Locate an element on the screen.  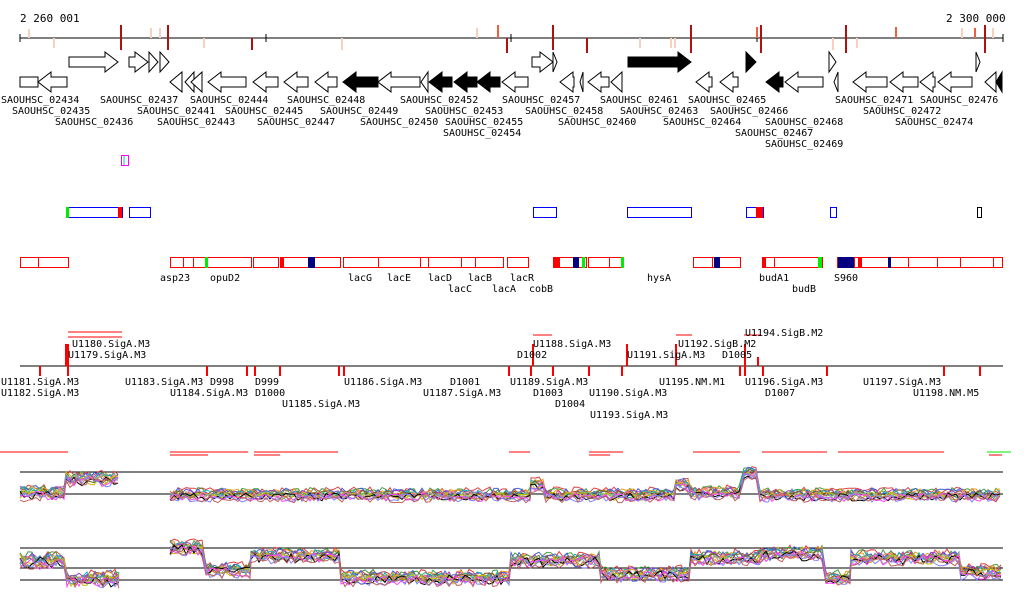
feature-label: lacD is located at coordinates (440, 278).